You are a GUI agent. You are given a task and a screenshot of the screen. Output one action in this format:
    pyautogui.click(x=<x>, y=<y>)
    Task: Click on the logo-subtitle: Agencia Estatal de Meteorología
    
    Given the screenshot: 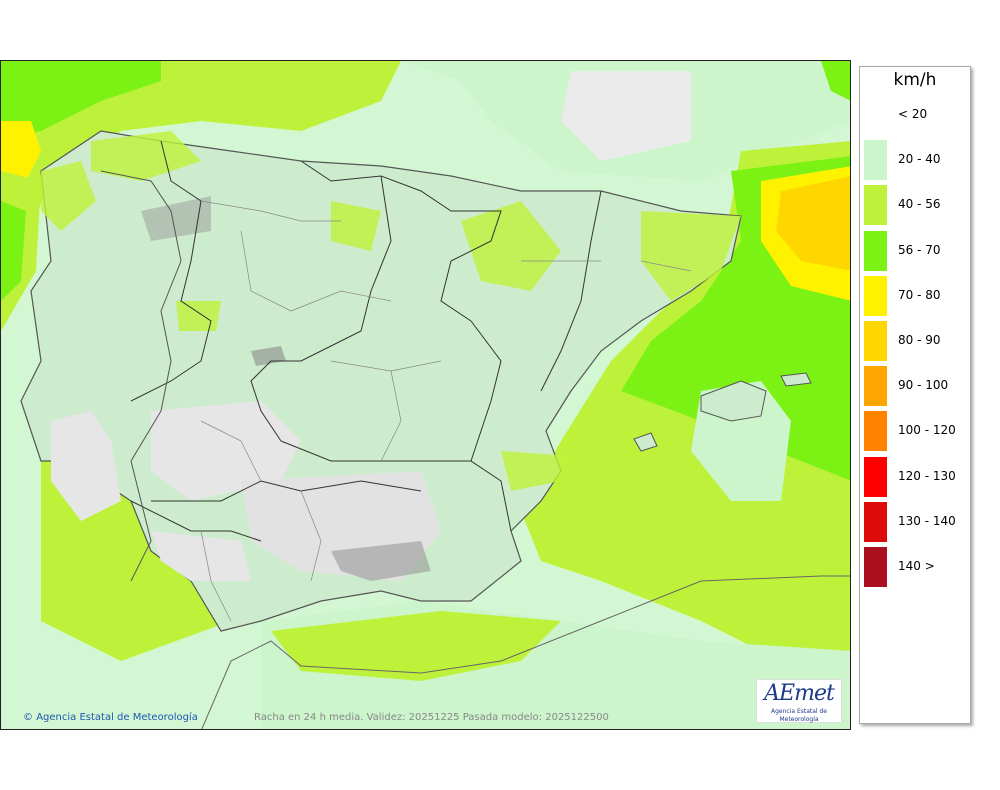 What is the action you would take?
    pyautogui.click(x=798, y=715)
    